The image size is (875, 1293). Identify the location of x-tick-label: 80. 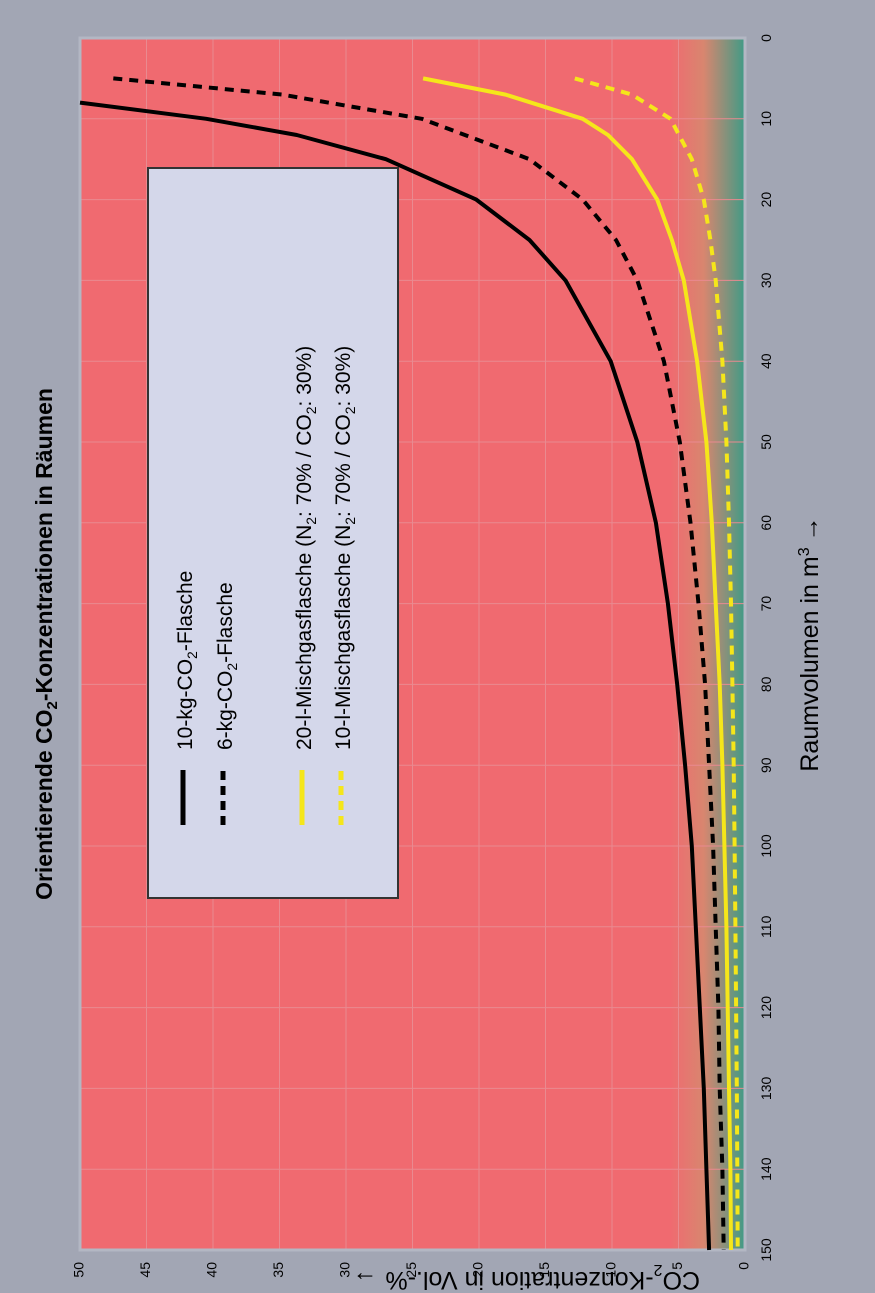
(766, 684).